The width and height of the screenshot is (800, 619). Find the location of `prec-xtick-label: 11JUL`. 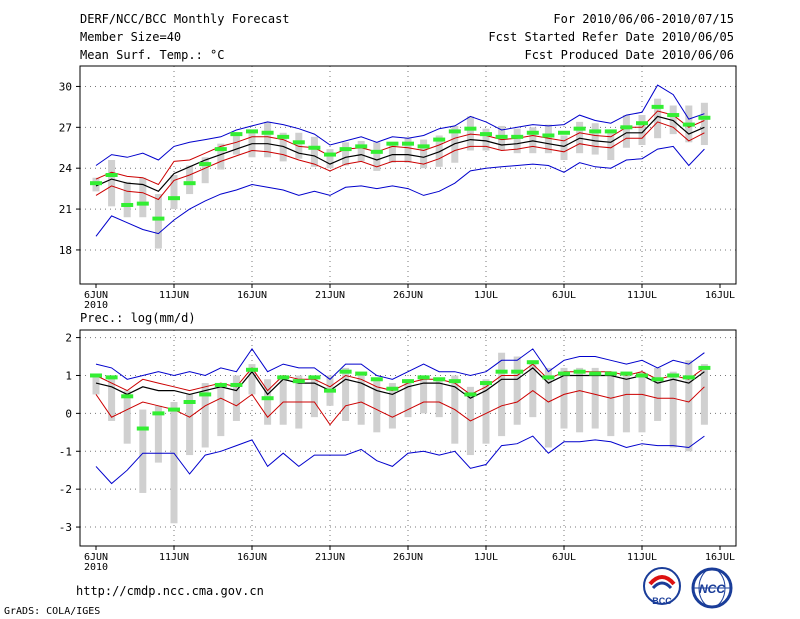

prec-xtick-label: 11JUL is located at coordinates (642, 557).